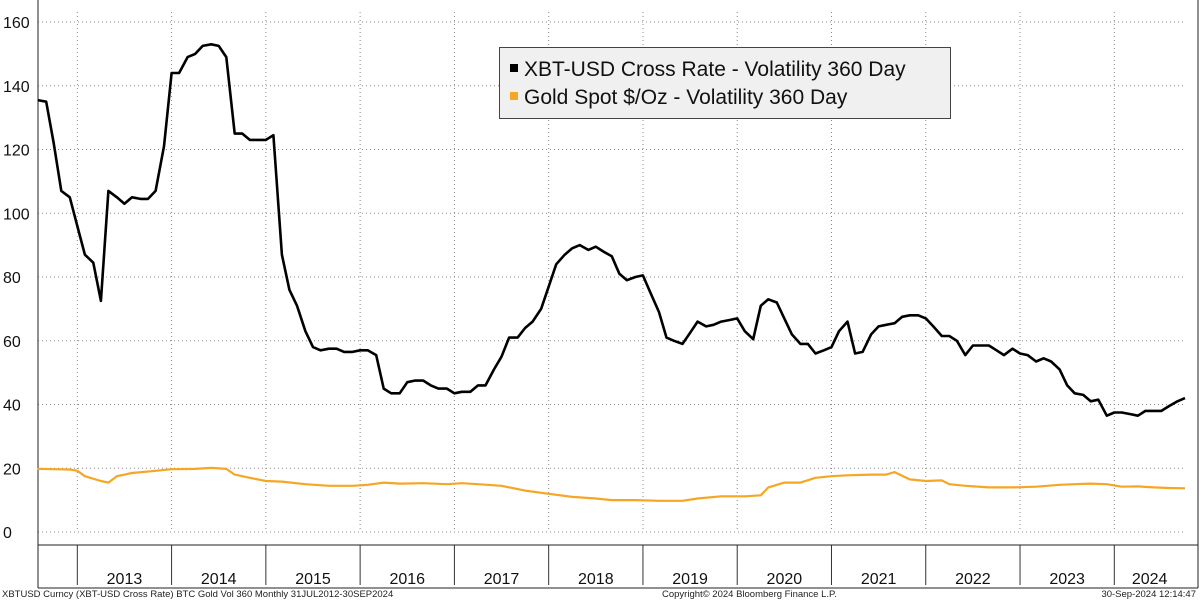  I want to click on legend-item-xbt: XBT-USD Cross Rate - Volatility 360 Day, so click(708, 70).